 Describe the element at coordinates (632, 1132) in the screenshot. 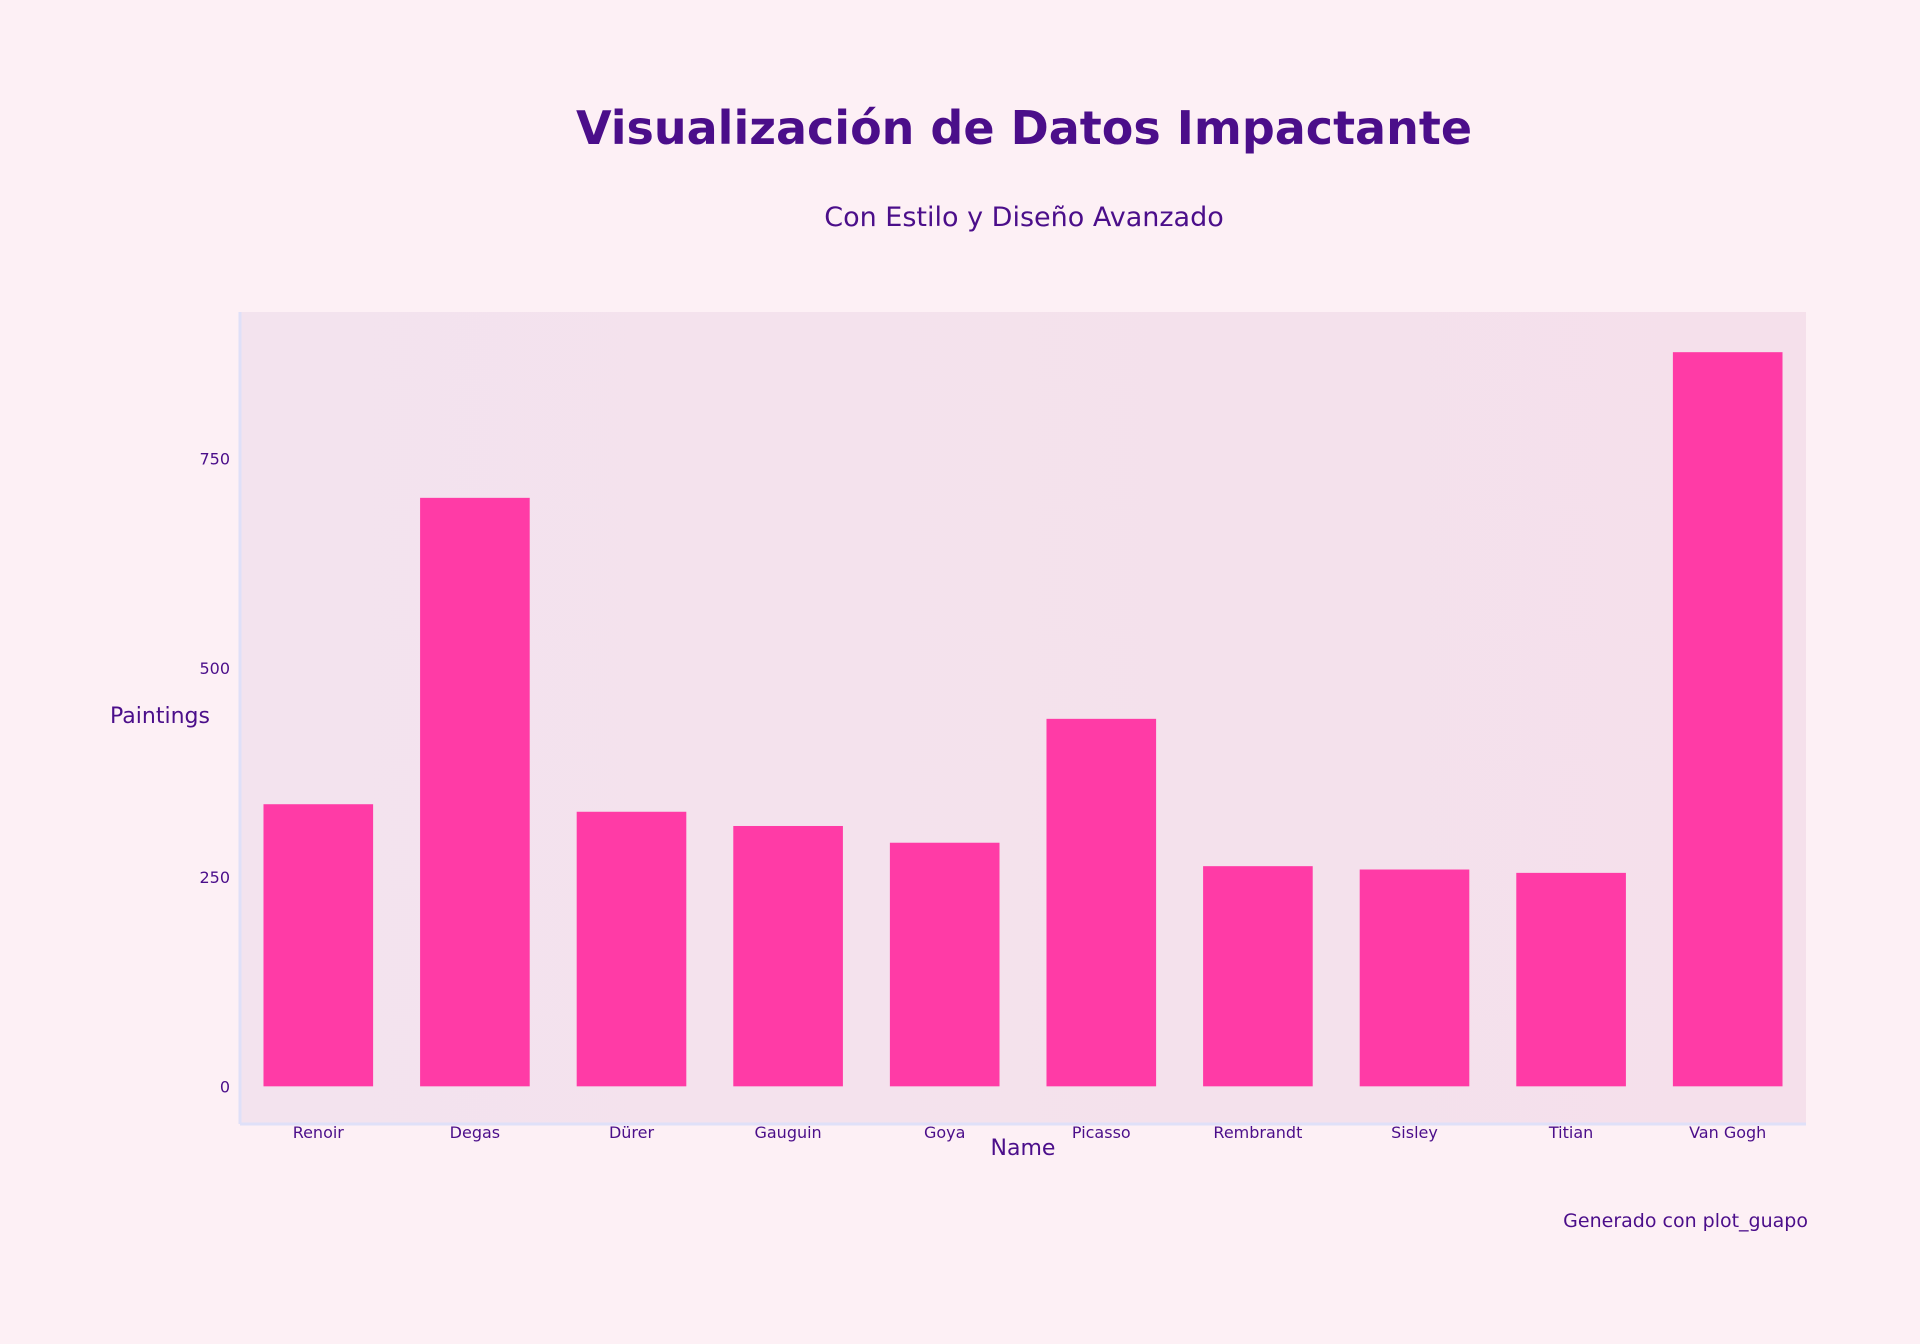

I see `x-tick-label: Dürer` at that location.